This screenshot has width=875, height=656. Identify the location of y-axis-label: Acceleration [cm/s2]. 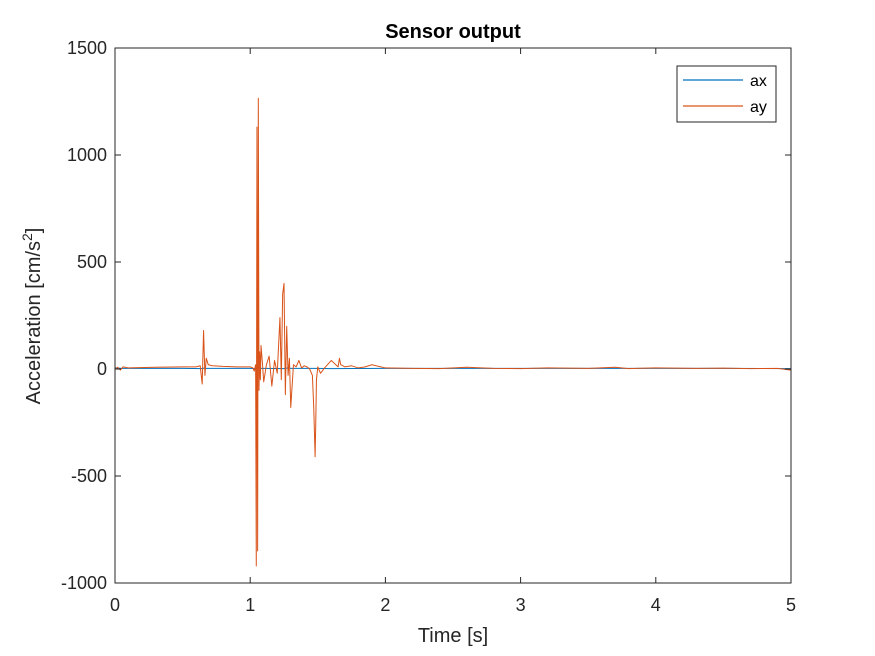
(32, 316).